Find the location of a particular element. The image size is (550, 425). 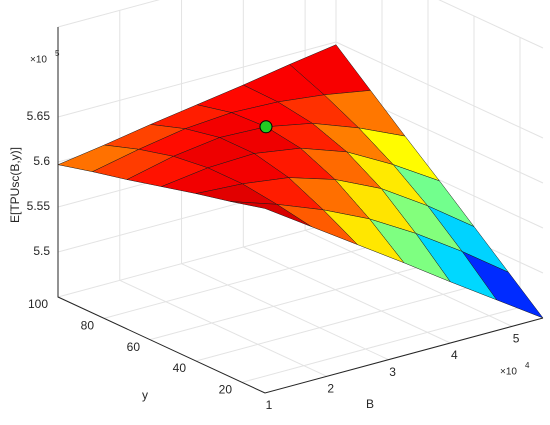

optimum-marker is located at coordinates (266, 127).